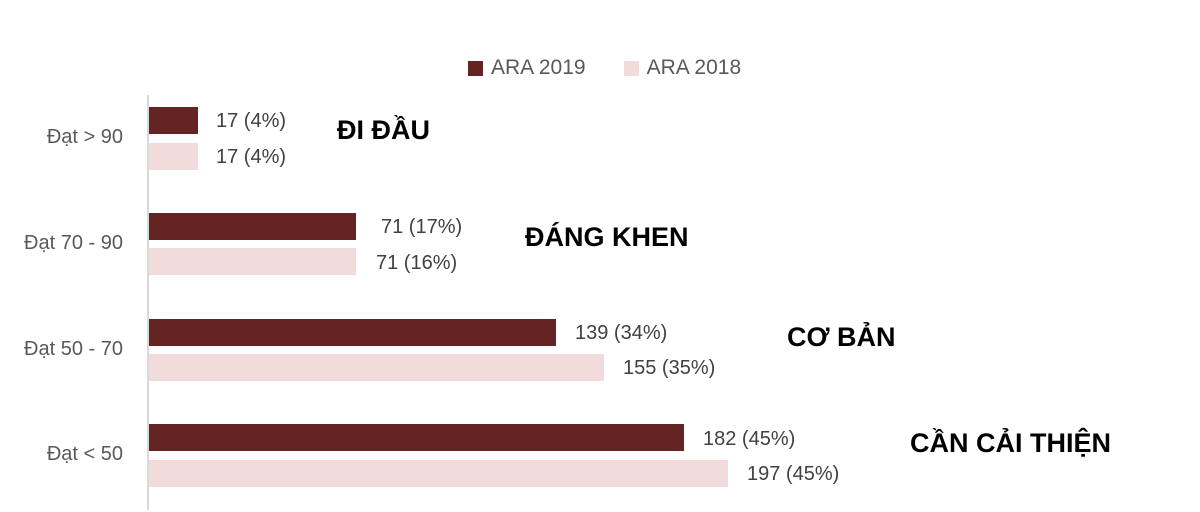 The width and height of the screenshot is (1200, 512). I want to click on legend-label: ARA 2019, so click(538, 67).